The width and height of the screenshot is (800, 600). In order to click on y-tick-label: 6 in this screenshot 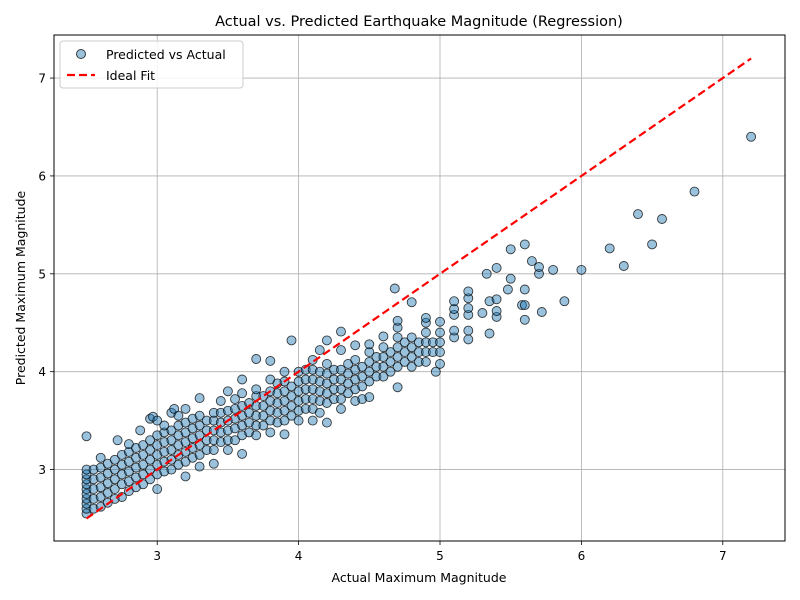, I will do `click(42, 176)`.